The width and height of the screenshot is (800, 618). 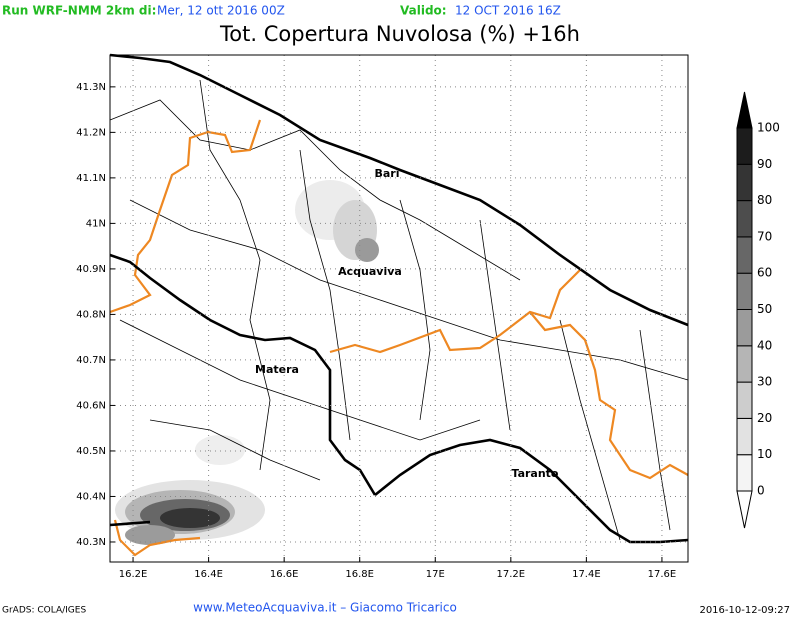 I want to click on footer-right: 2016-10-12-09:27, so click(x=744, y=610).